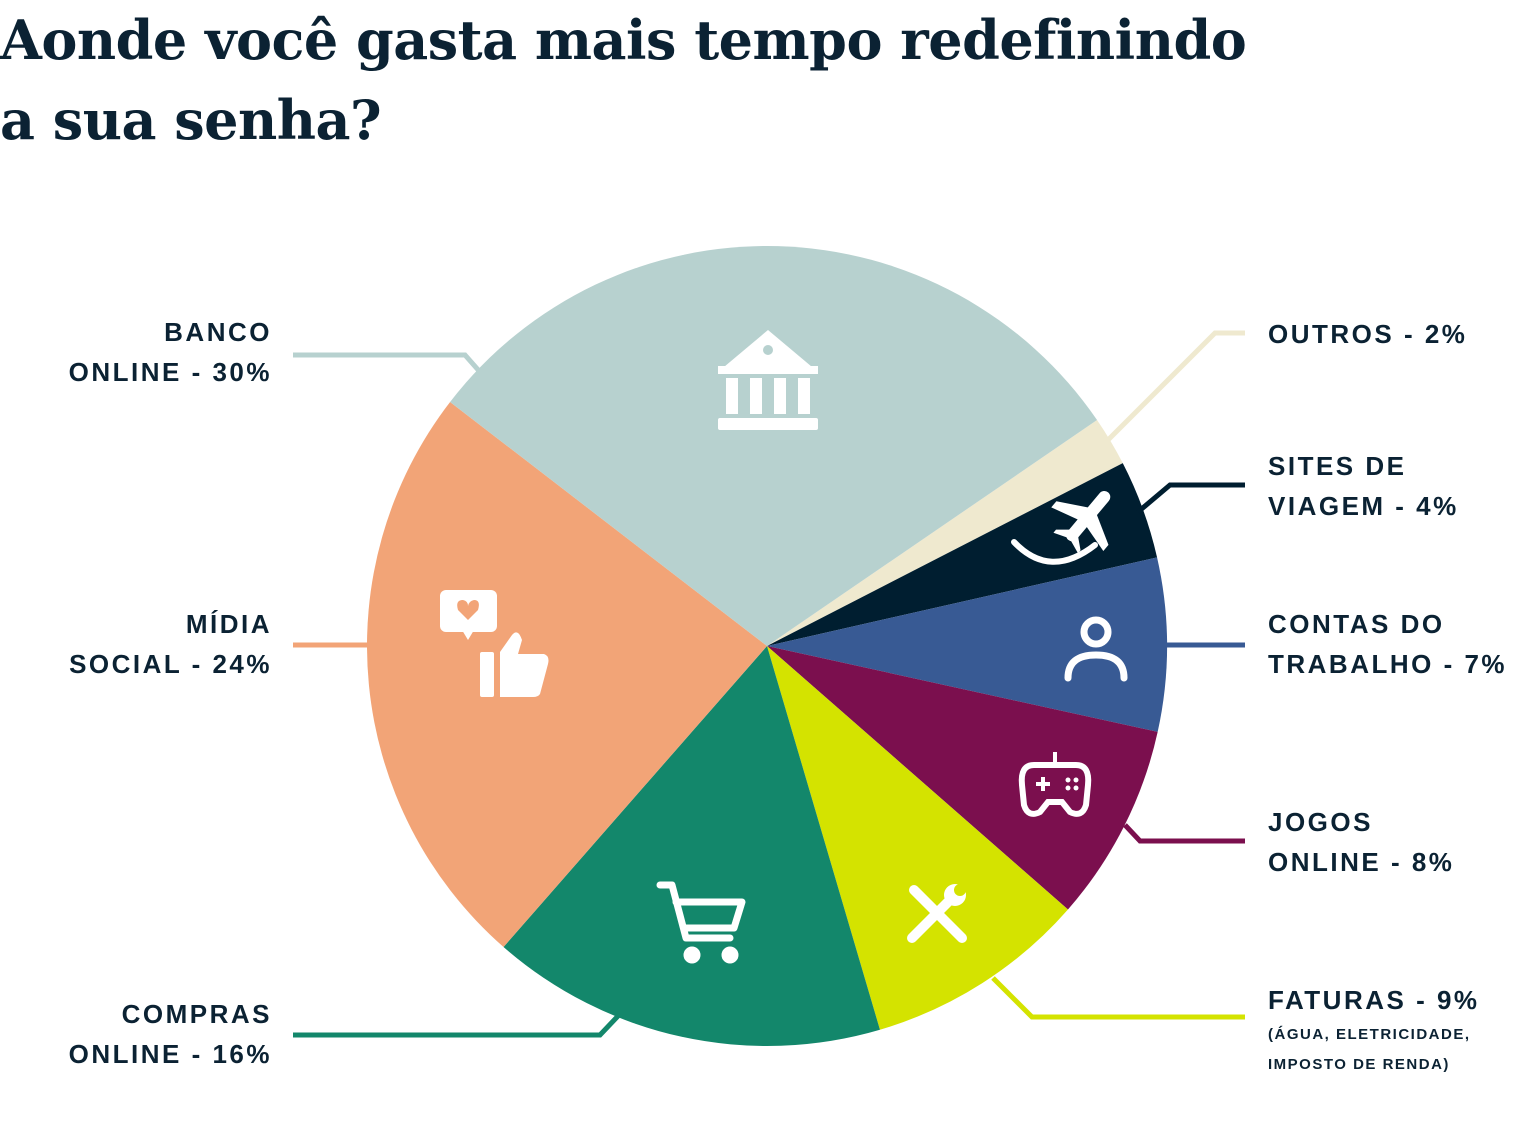 This screenshot has width=1540, height=1136. I want to click on tools-icon, so click(937, 913).